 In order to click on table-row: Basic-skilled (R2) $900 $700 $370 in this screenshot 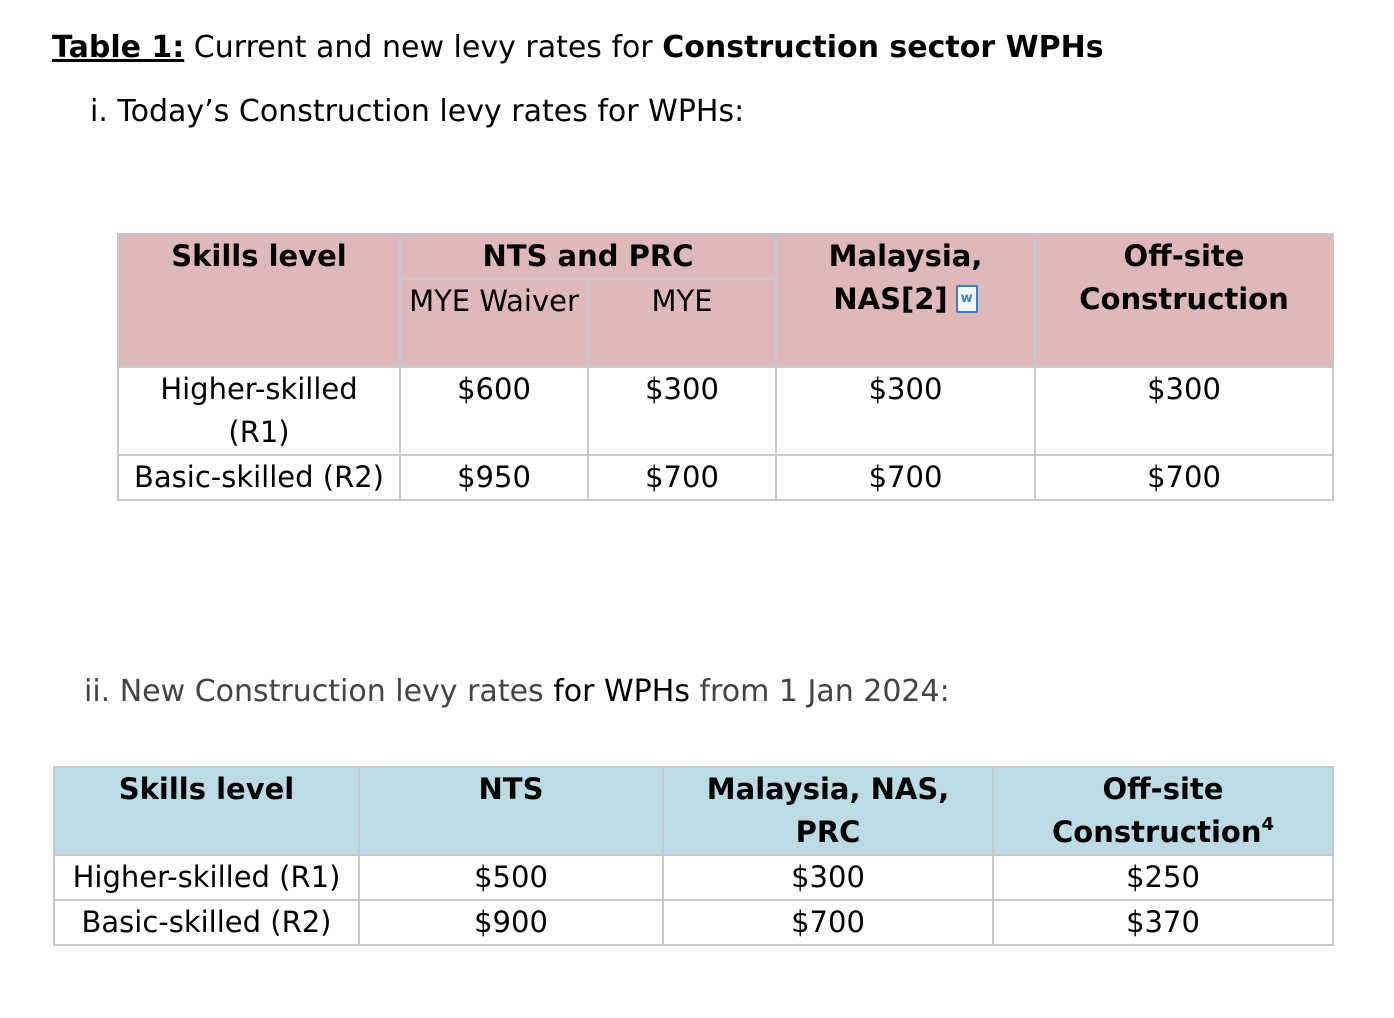, I will do `click(693, 922)`.